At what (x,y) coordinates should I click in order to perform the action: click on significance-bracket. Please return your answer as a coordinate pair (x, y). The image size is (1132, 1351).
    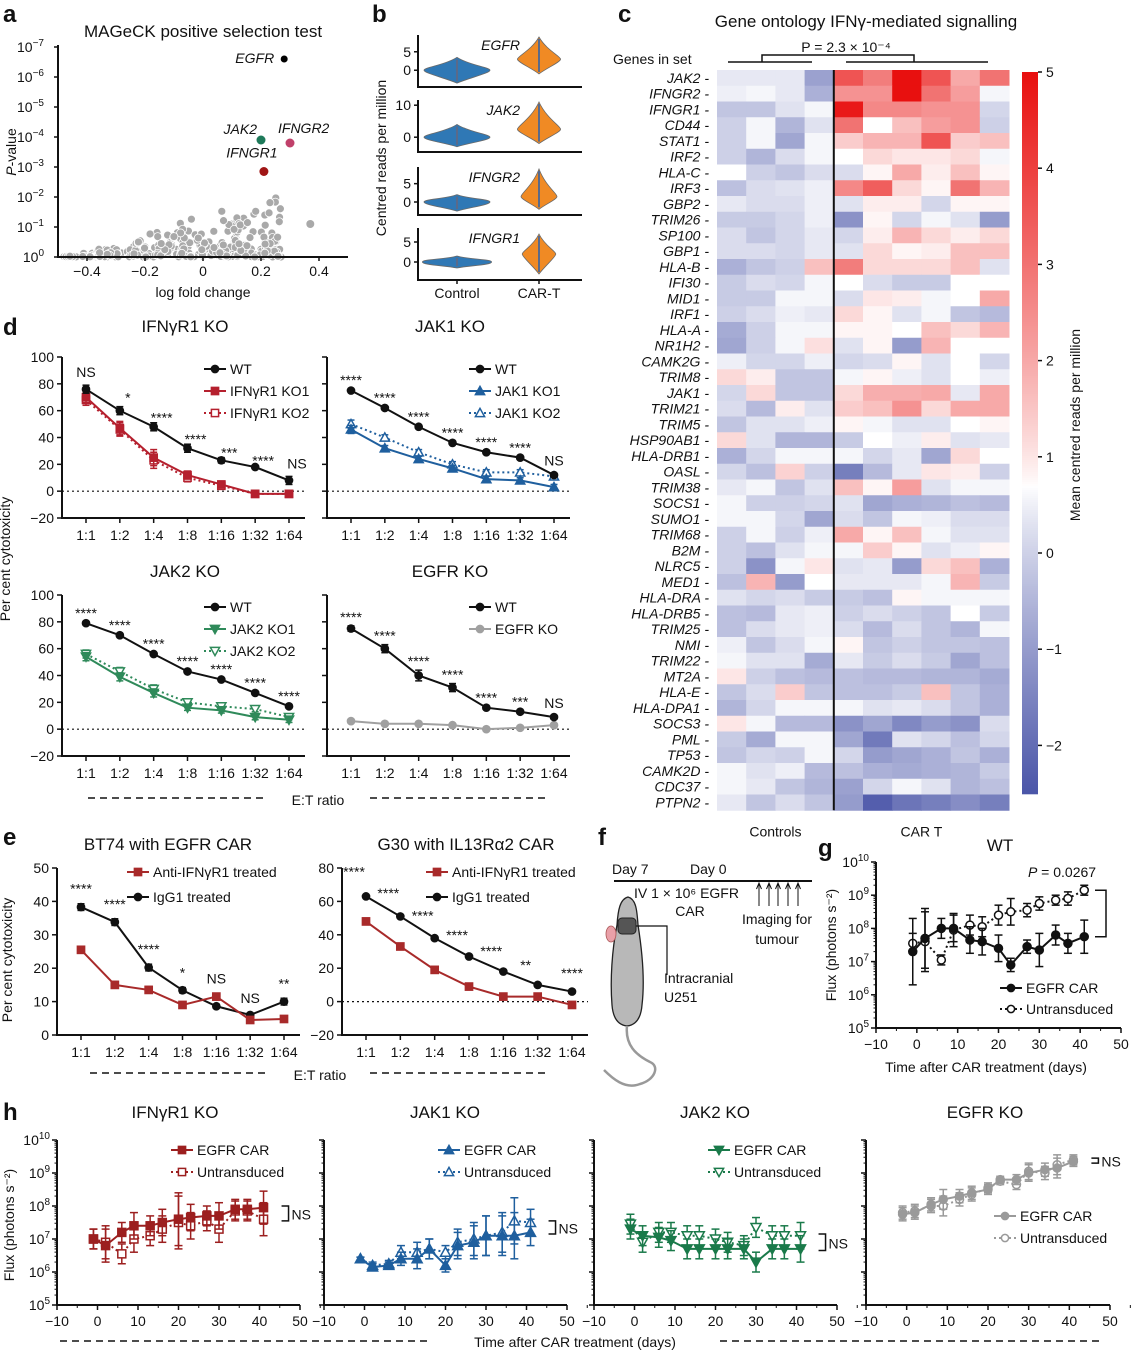
    Looking at the image, I should click on (1101, 913).